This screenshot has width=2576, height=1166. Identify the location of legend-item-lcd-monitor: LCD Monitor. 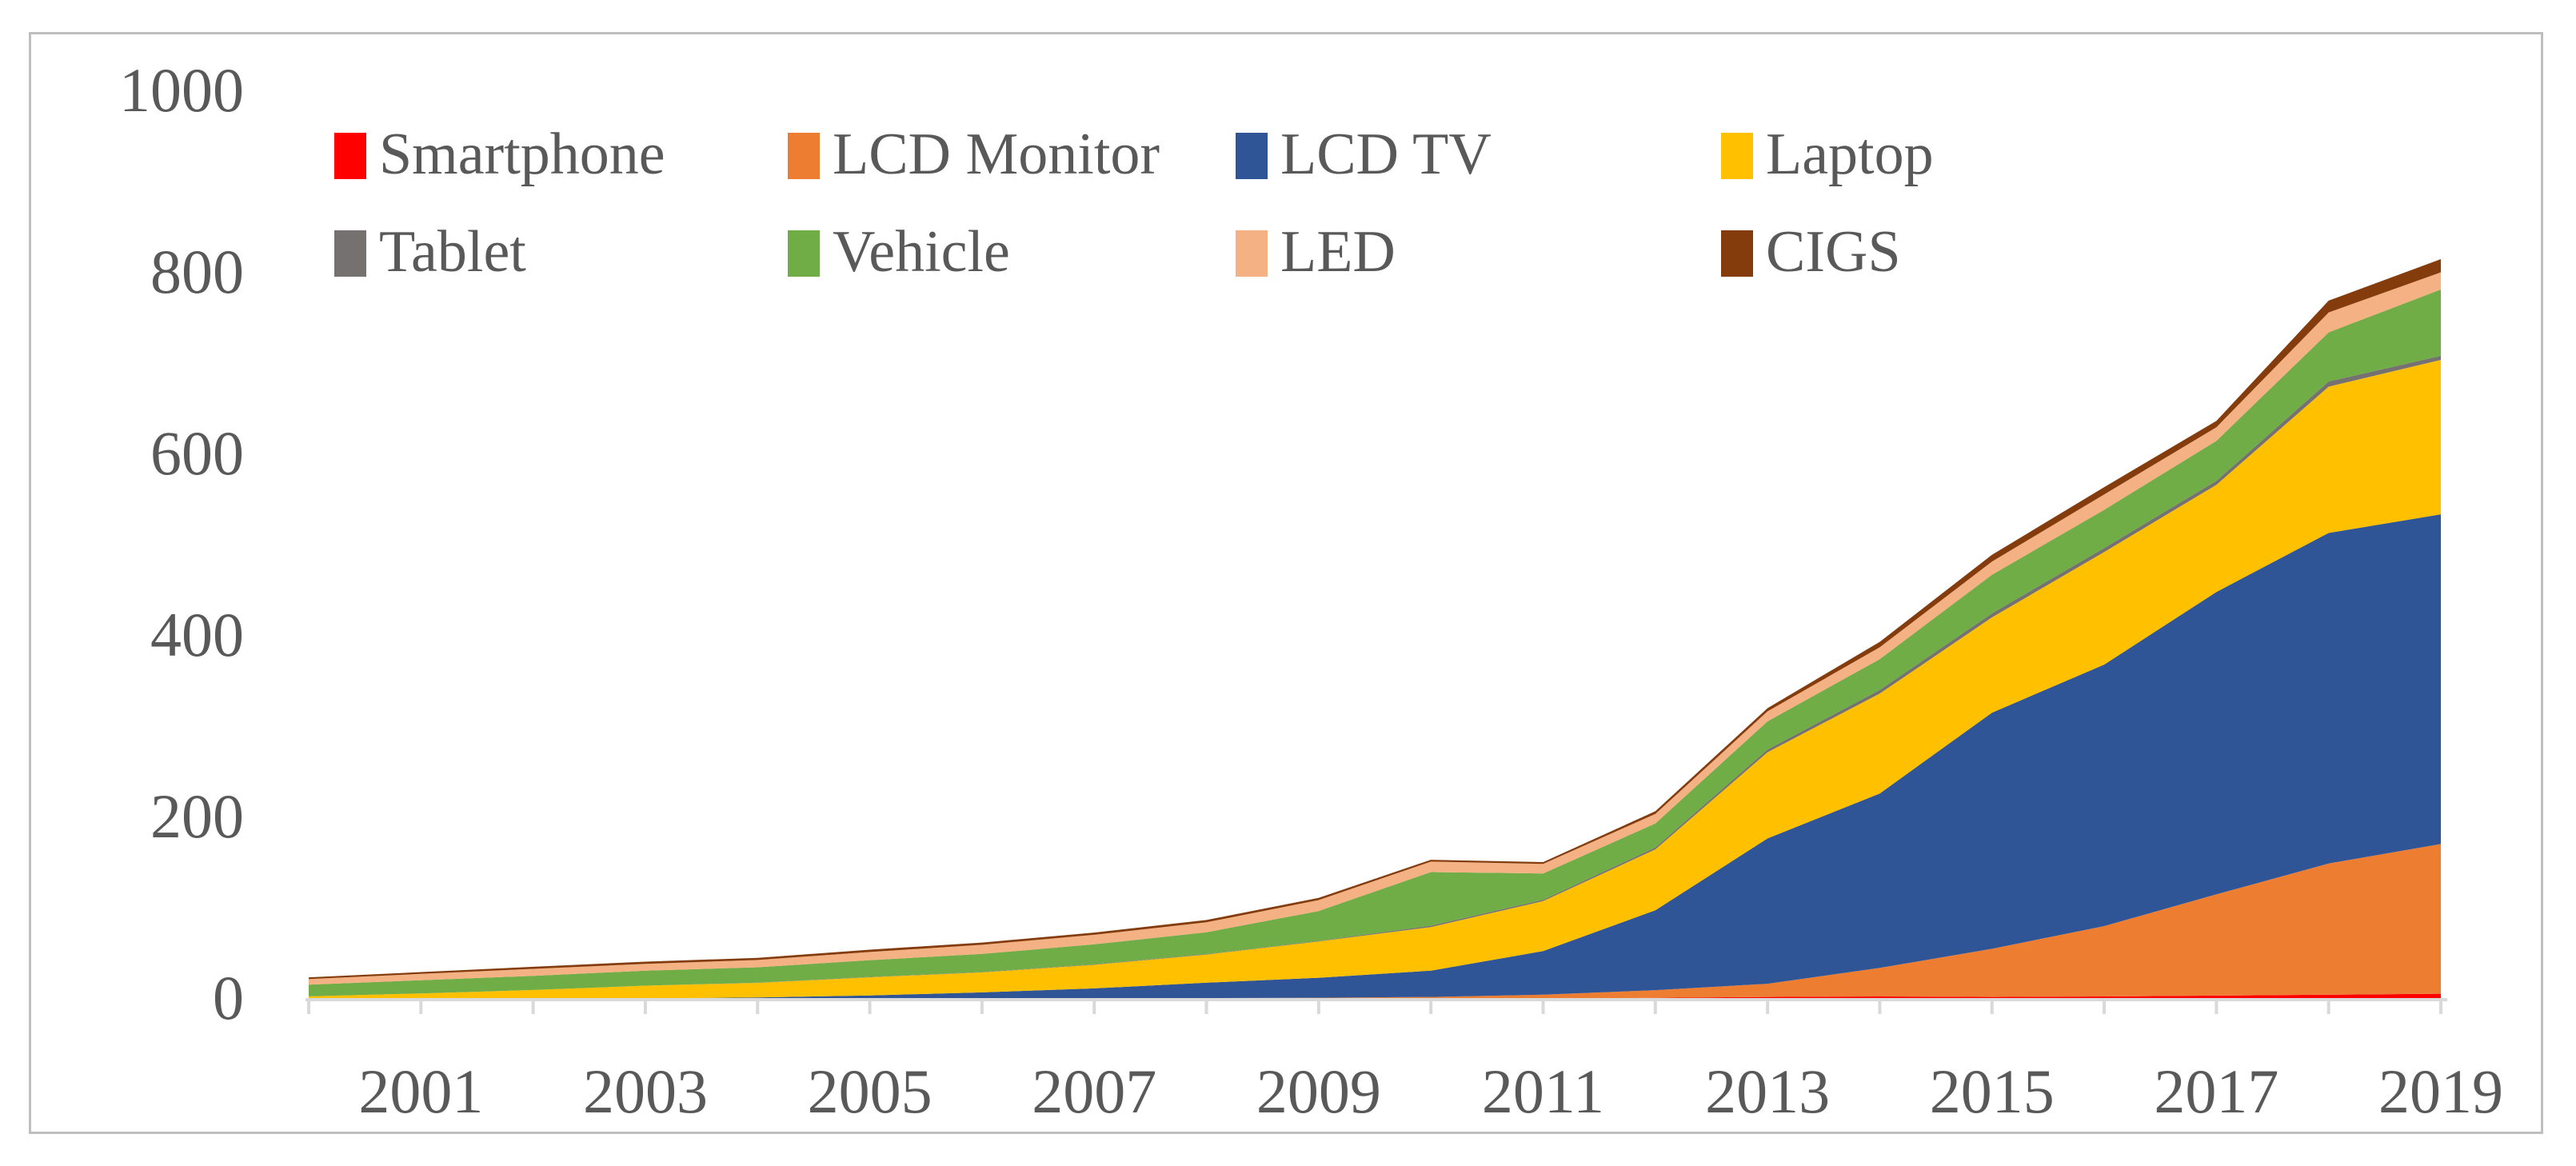
(974, 154).